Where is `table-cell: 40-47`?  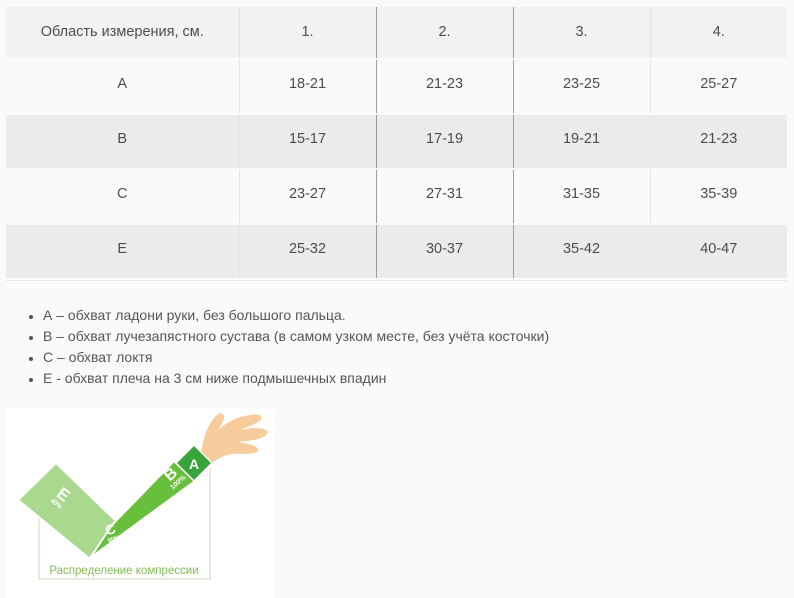
table-cell: 40-47 is located at coordinates (718, 252).